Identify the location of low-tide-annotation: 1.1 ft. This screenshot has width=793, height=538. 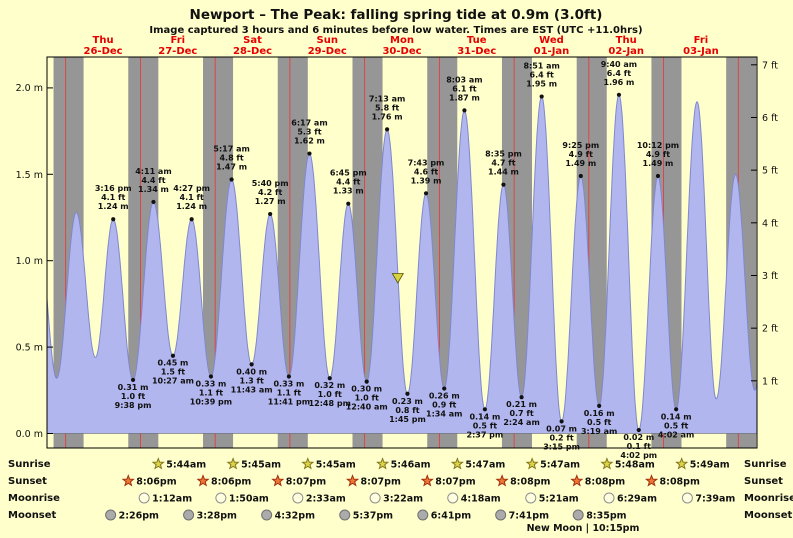
(289, 392).